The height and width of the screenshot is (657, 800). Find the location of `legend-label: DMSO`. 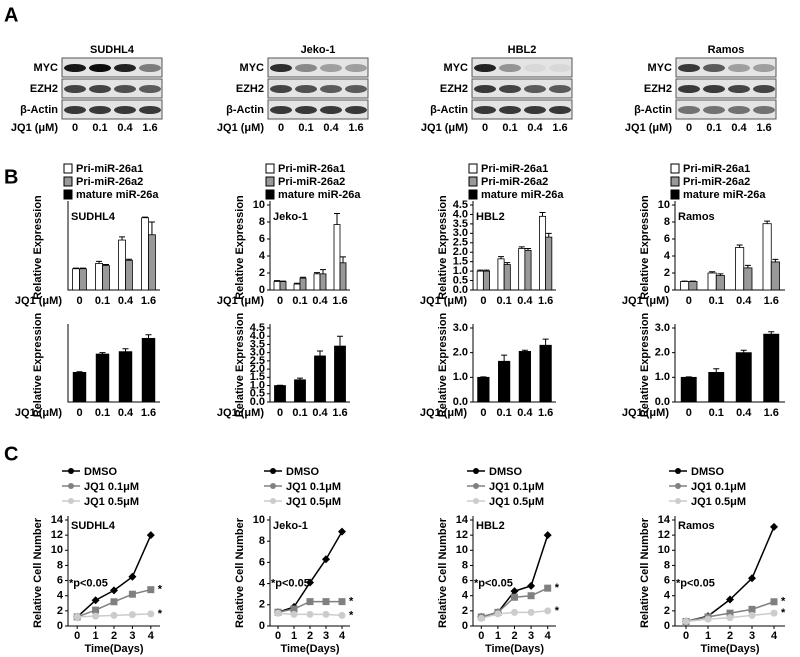

legend-label: DMSO is located at coordinates (100, 472).